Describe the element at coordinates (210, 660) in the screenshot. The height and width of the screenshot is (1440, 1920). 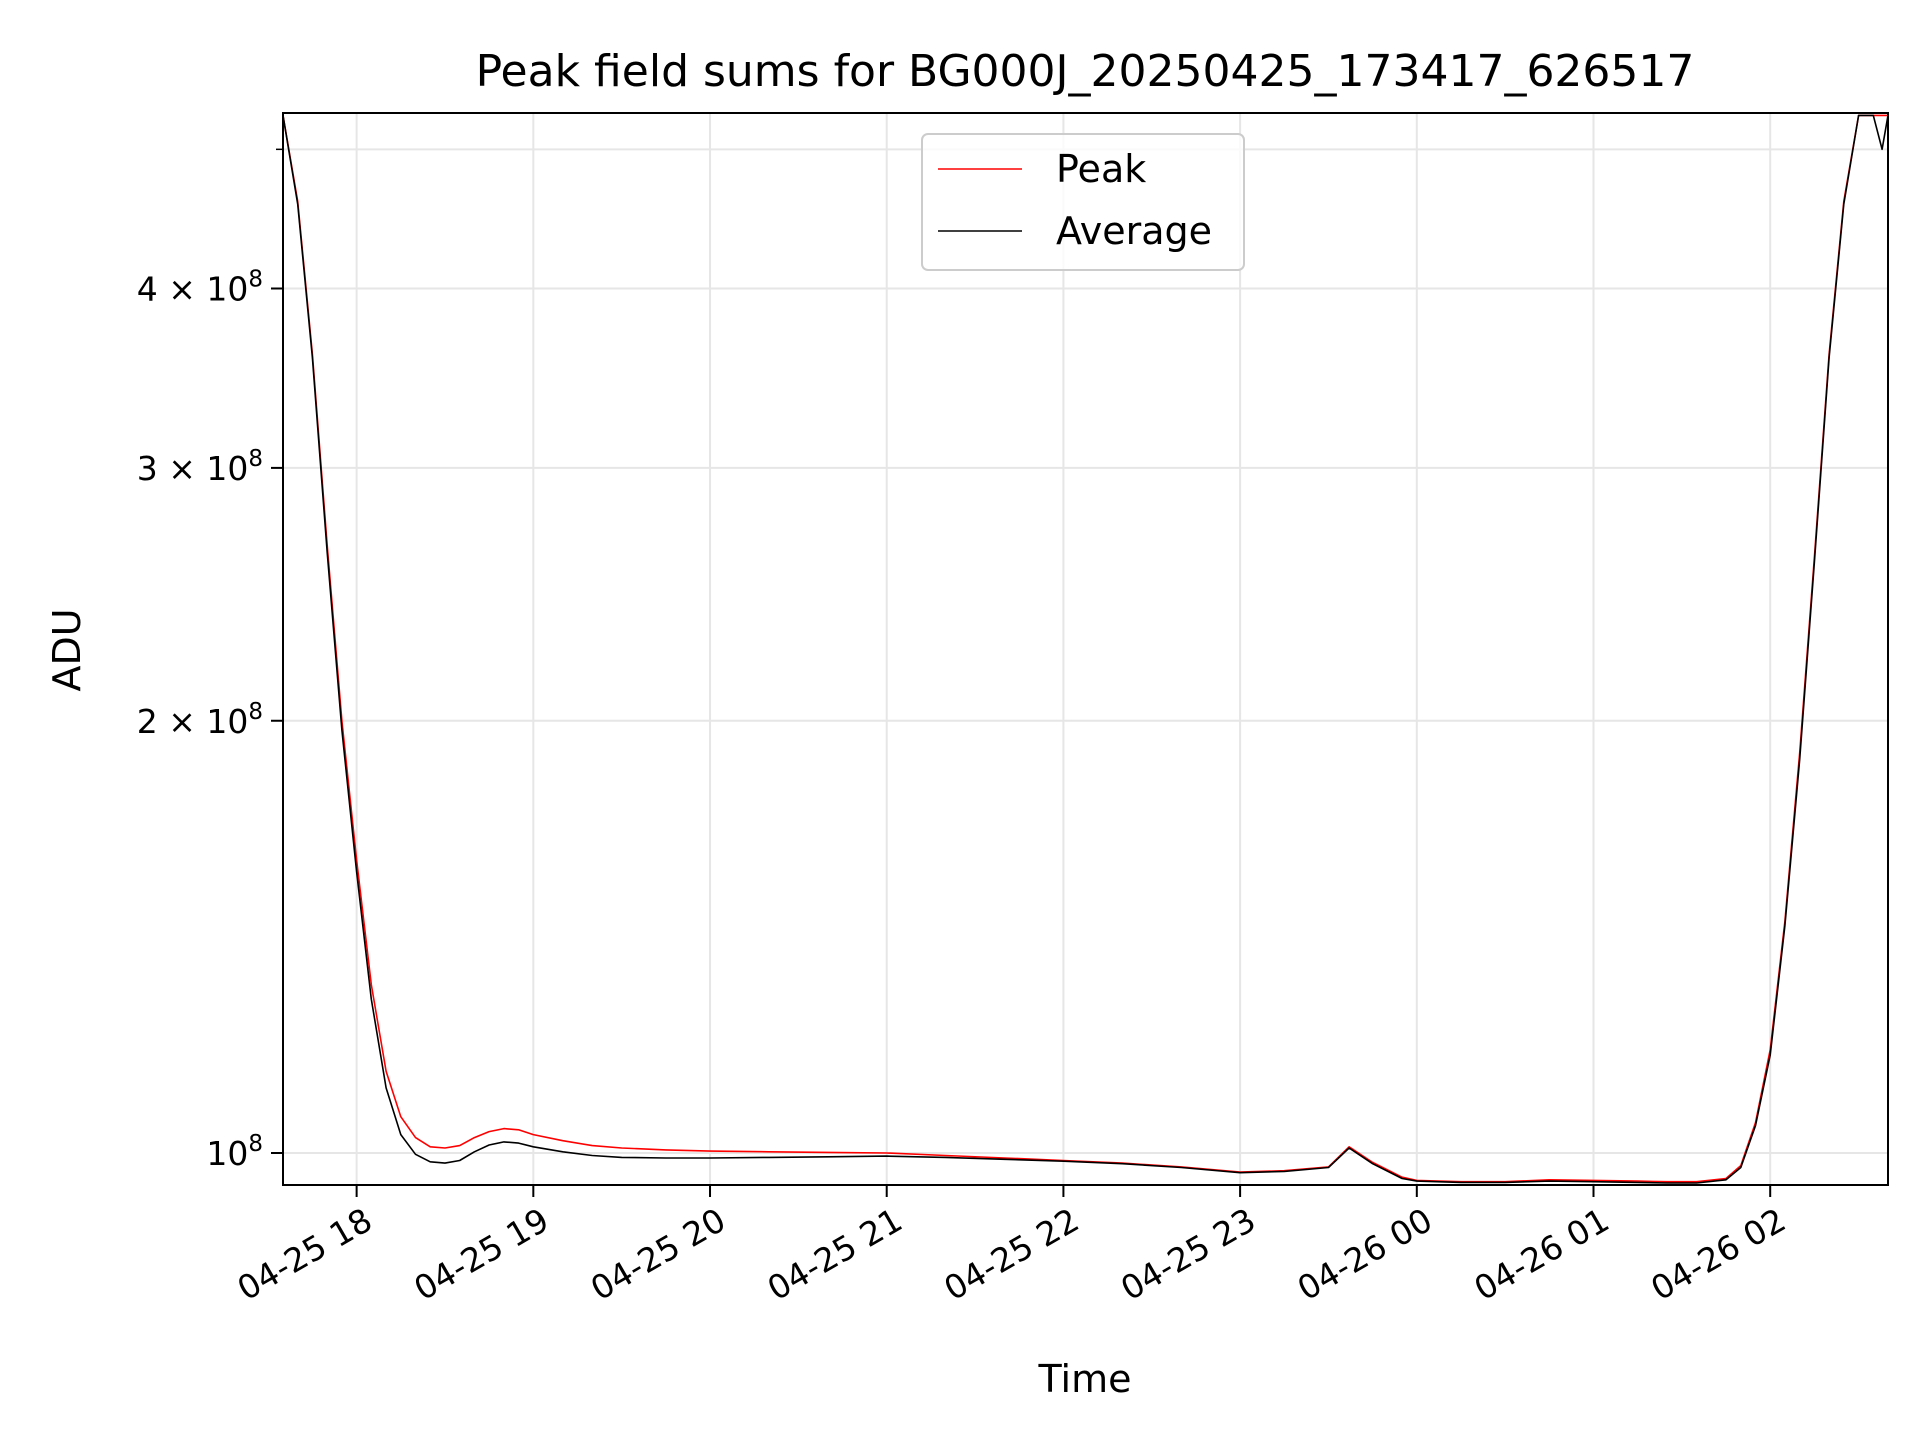
I see `y-axis: 108 2 × 108 3 × 108 4 × 108` at that location.